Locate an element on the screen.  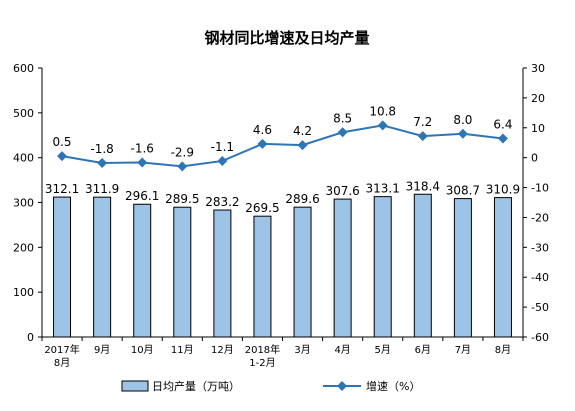
x-tick-label: 7月 is located at coordinates (463, 350).